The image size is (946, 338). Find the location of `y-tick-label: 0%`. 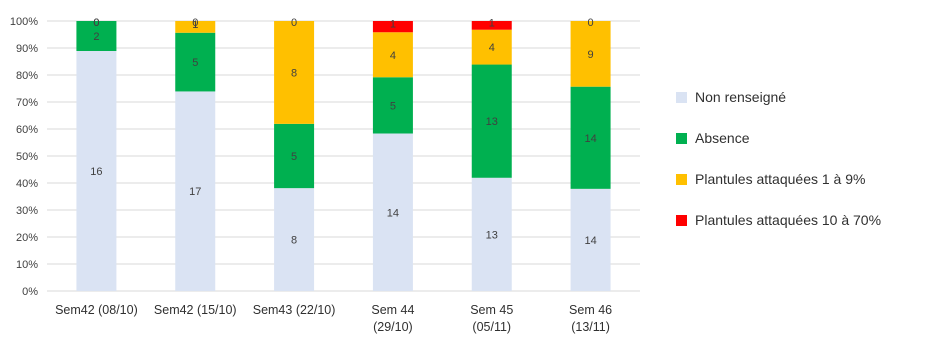

y-tick-label: 0% is located at coordinates (30, 292).